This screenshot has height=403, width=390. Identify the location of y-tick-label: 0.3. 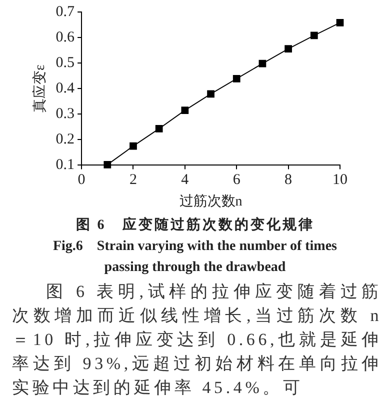
(65, 114).